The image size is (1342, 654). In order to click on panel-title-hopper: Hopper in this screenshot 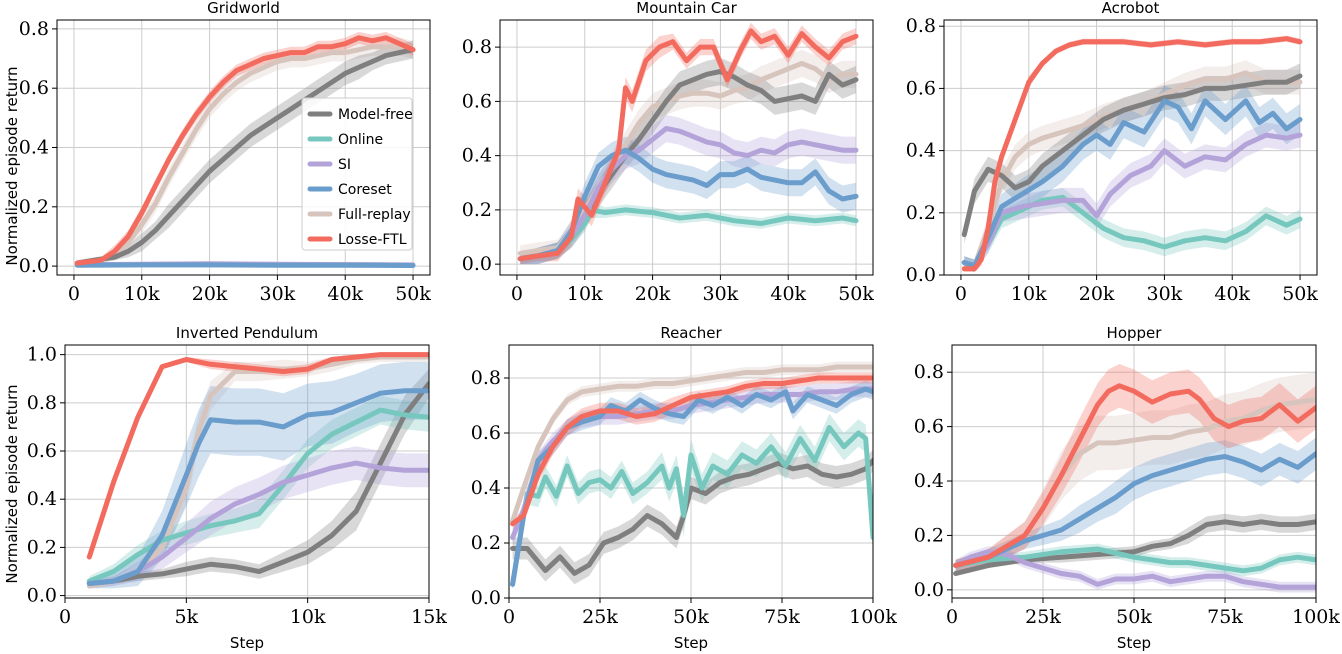, I will do `click(1135, 333)`.